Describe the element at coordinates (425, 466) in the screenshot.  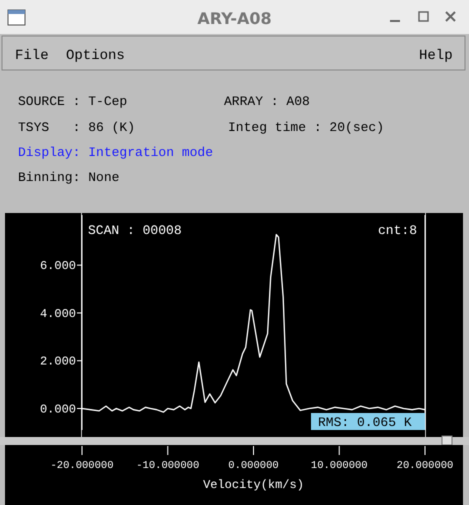
I see `x-tick-label: 20.000000` at that location.